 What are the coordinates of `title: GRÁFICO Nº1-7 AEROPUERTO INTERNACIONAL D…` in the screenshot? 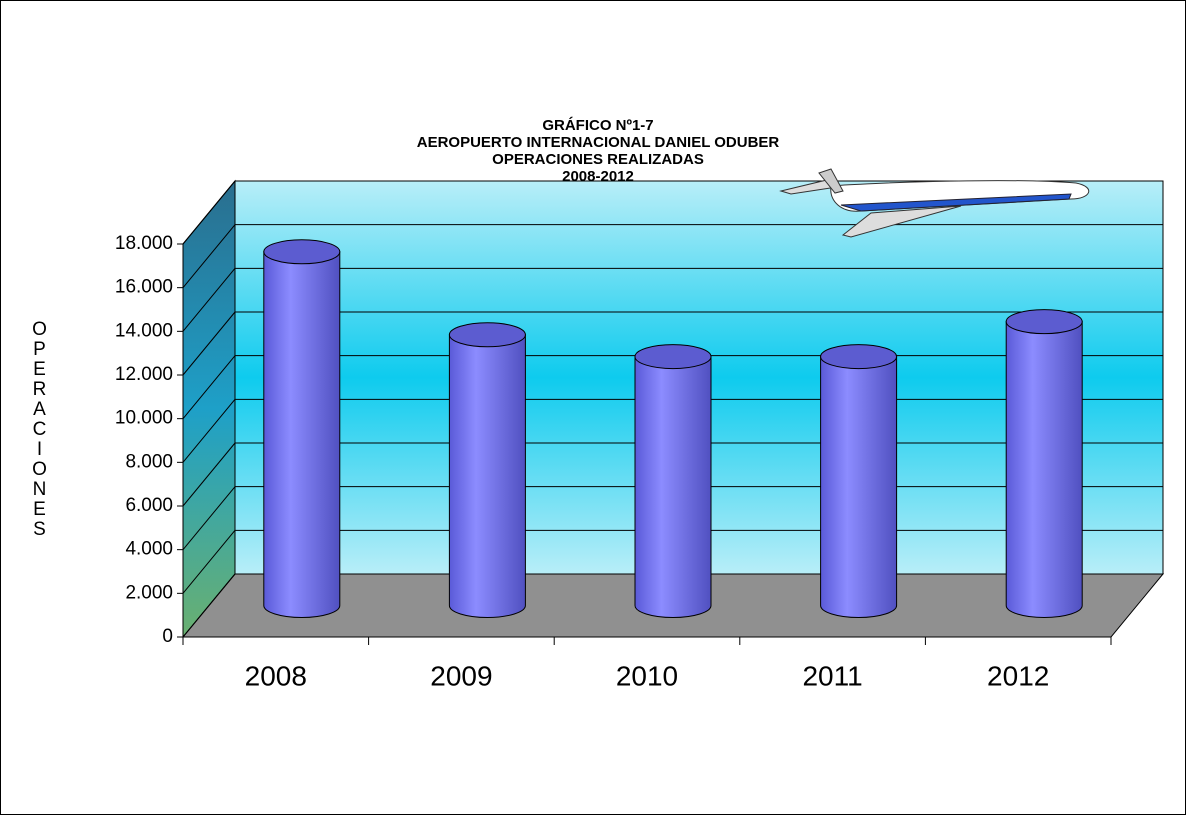 It's located at (598, 151).